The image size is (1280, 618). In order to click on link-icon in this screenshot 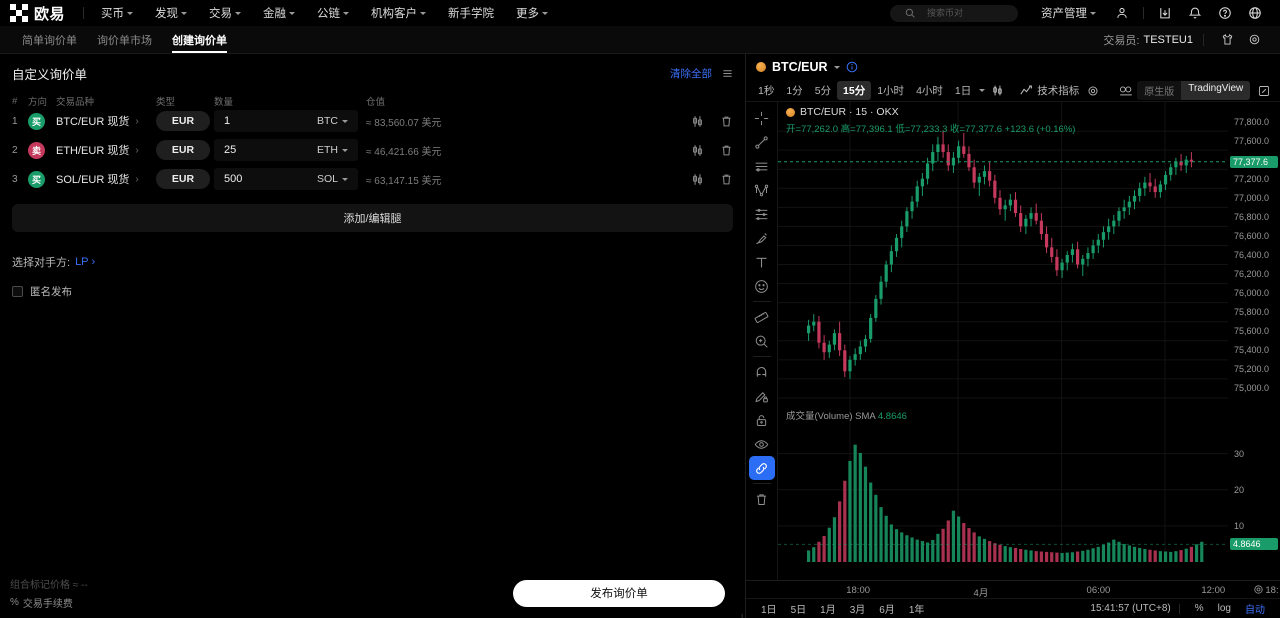, I will do `click(761, 468)`.